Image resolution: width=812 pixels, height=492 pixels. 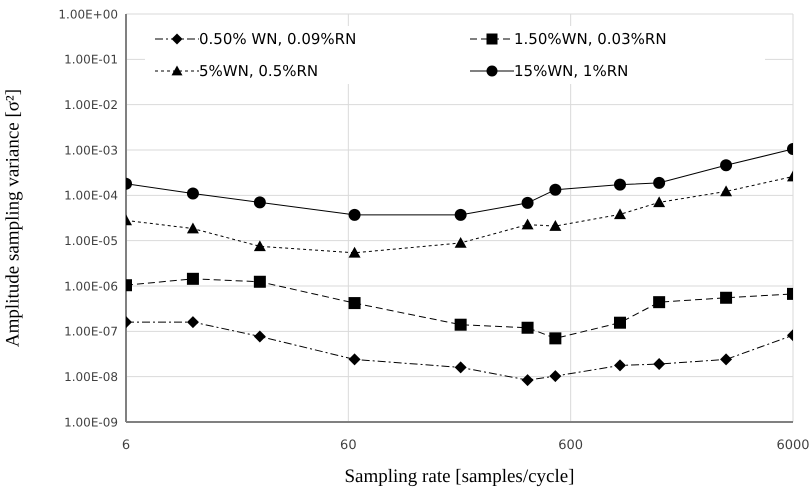 I want to click on y-tick-label: 1.00E-01, so click(x=91, y=59).